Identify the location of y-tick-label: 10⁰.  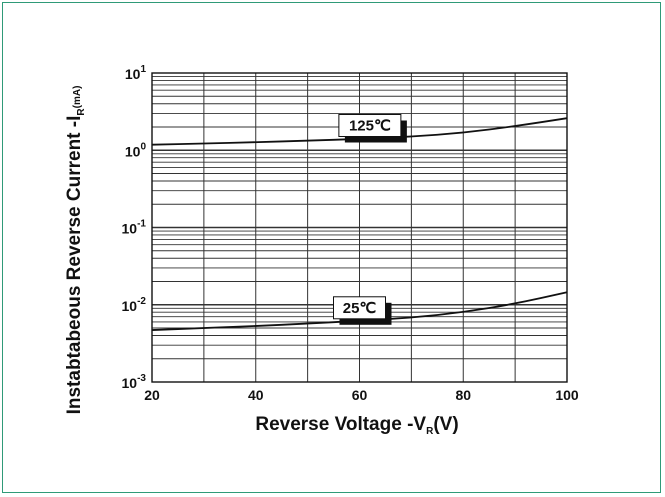
(136, 150).